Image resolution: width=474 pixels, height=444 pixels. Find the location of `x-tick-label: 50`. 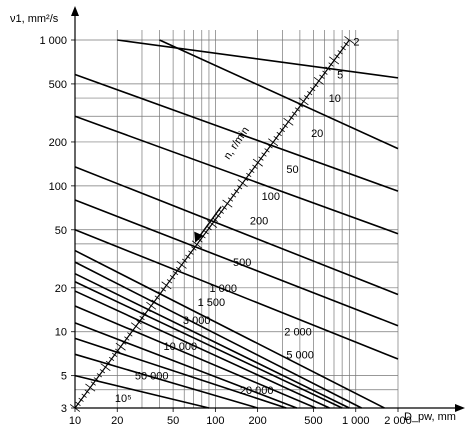

x-tick-label: 50 is located at coordinates (173, 421).